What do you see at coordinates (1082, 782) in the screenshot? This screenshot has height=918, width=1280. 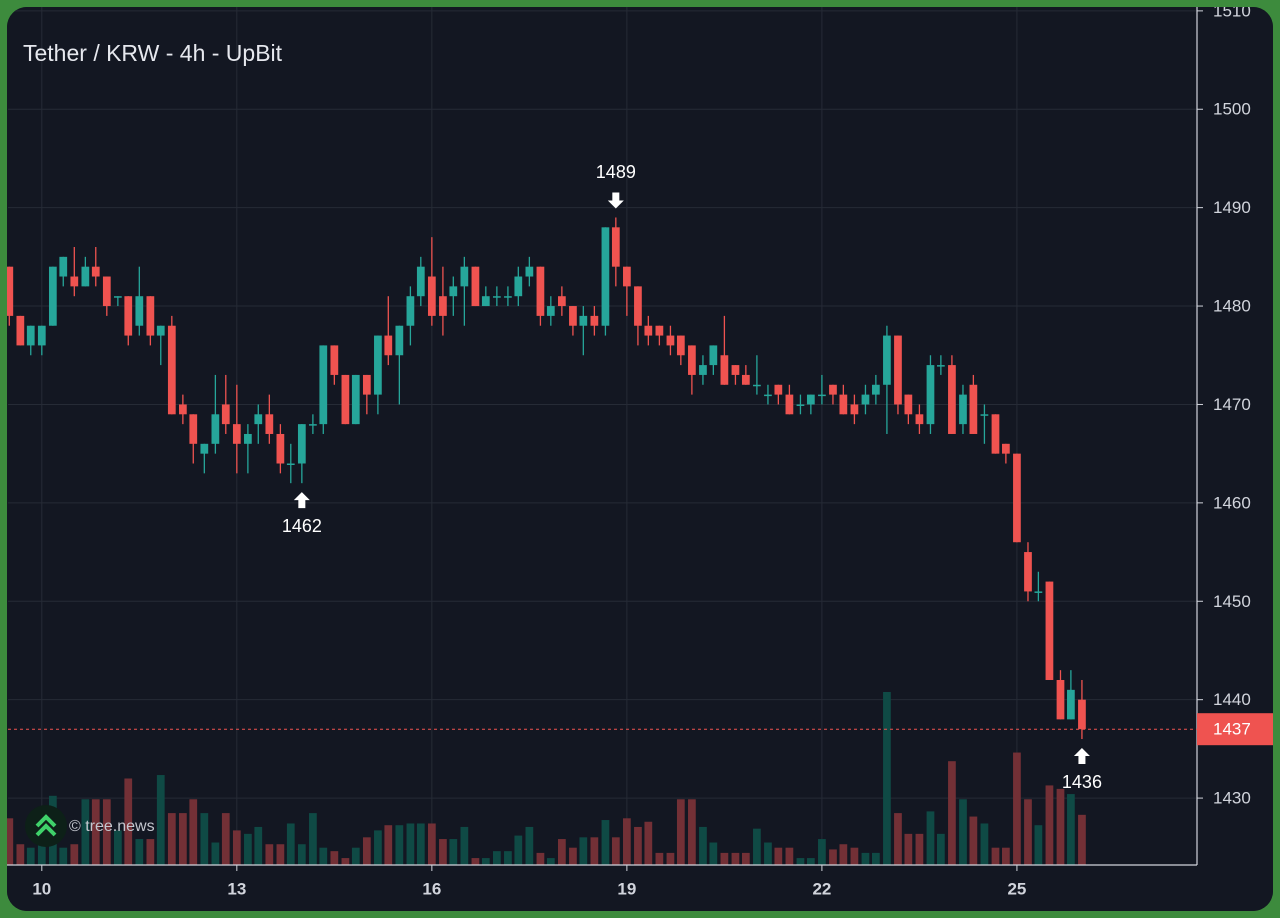 I see `annotation-label: 1436` at bounding box center [1082, 782].